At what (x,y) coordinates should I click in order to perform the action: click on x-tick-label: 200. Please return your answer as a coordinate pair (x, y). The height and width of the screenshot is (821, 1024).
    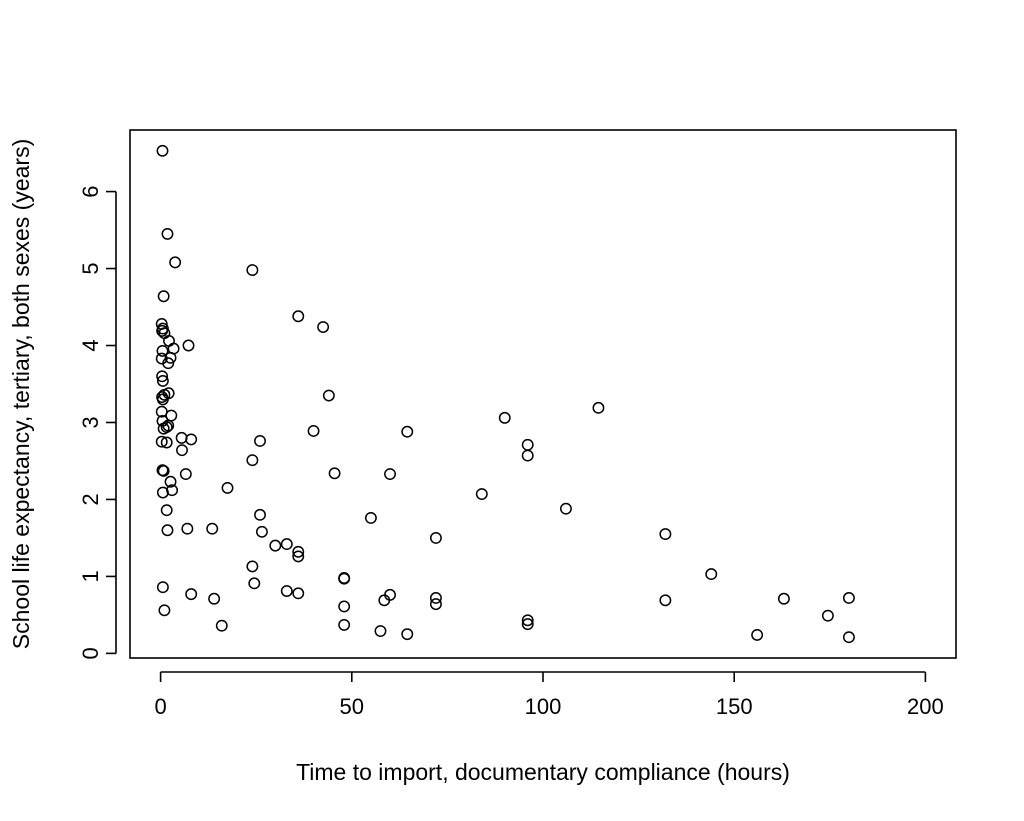
    Looking at the image, I should click on (925, 706).